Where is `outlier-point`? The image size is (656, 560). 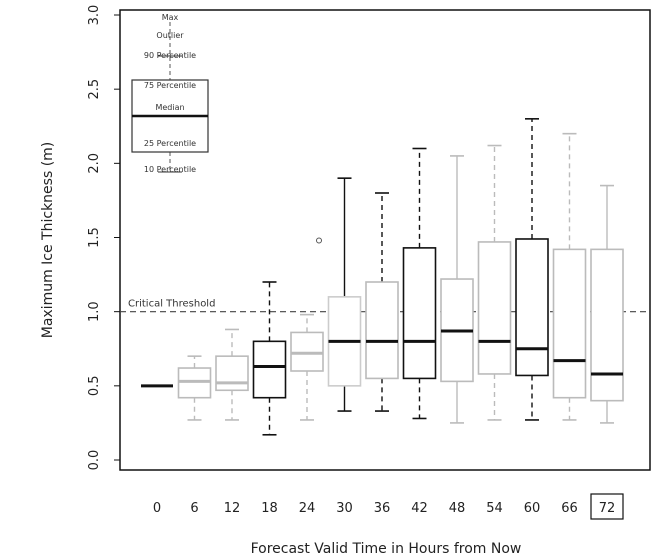 outlier-point is located at coordinates (319, 240).